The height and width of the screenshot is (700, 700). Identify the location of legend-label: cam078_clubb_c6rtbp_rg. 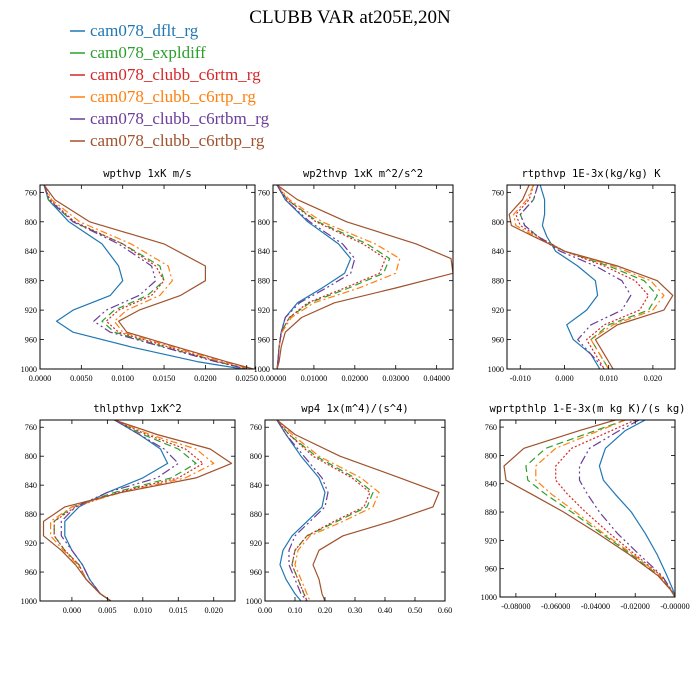
(177, 140).